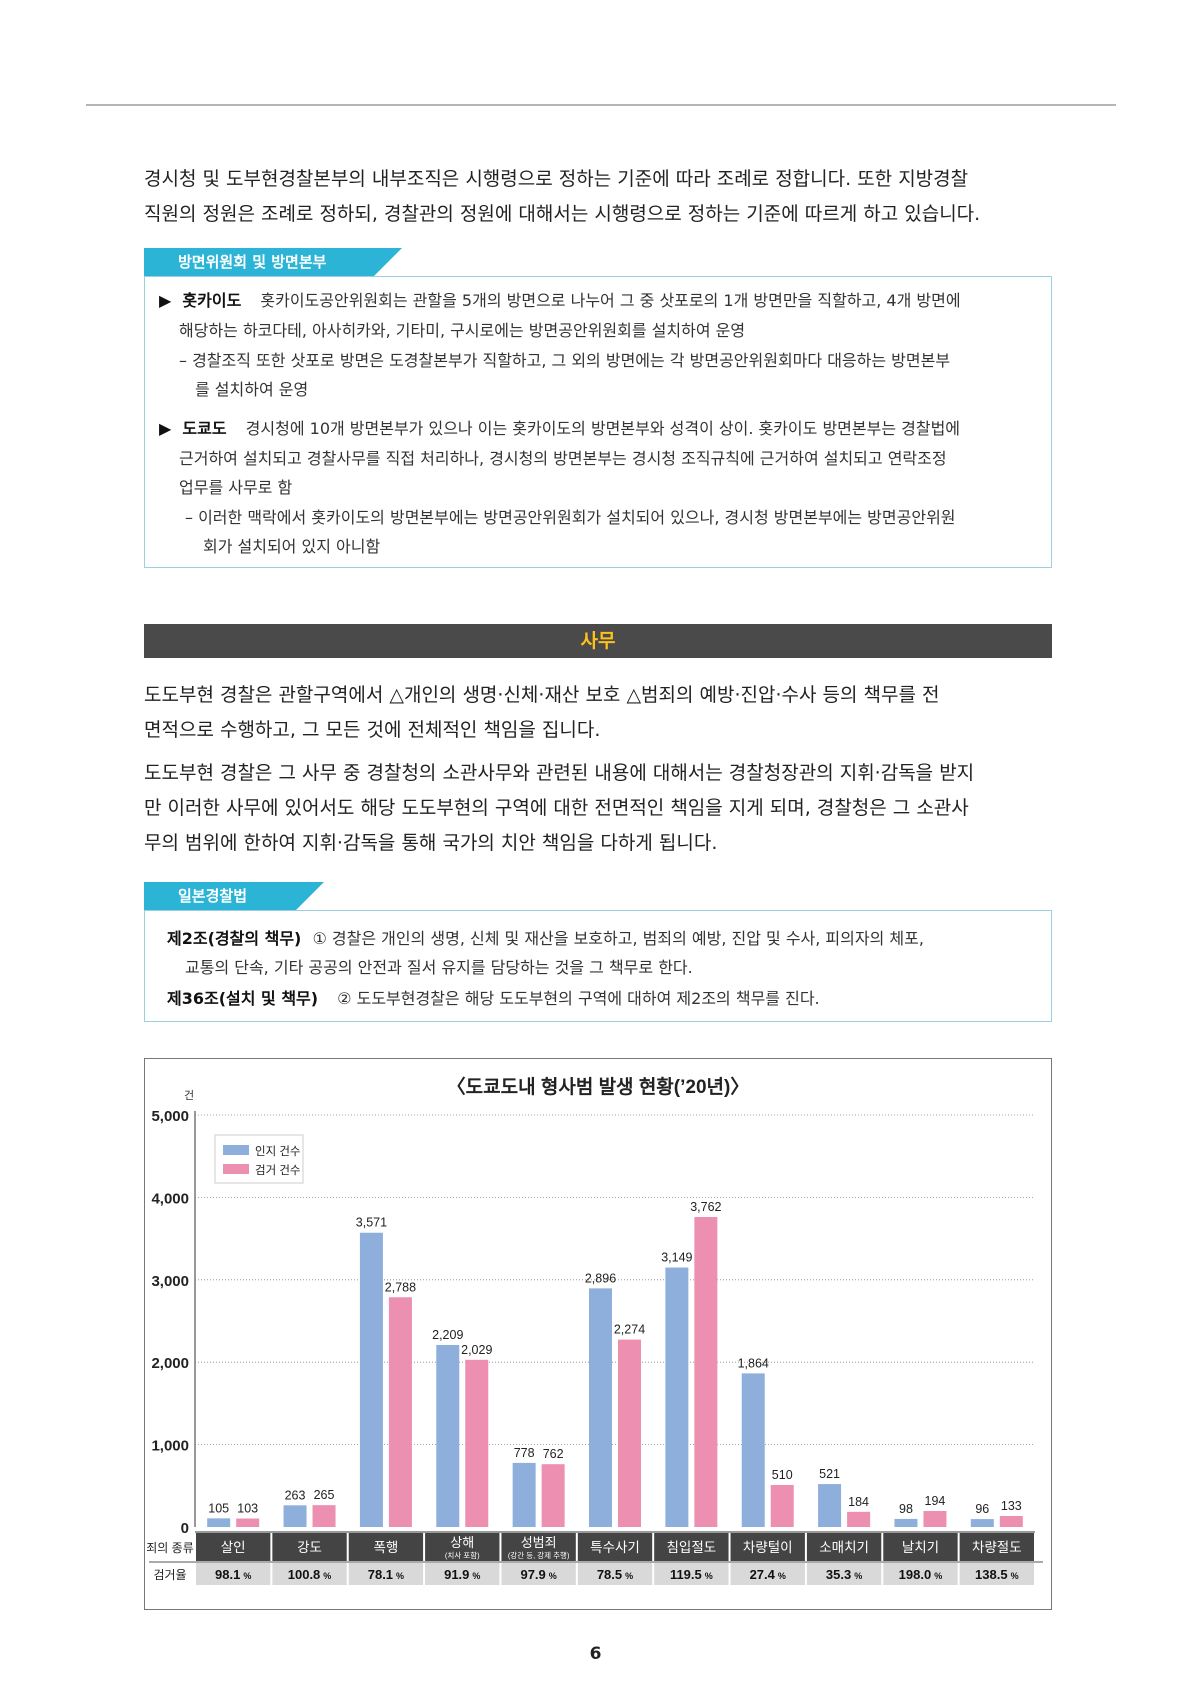 The image size is (1191, 1684). Describe the element at coordinates (629, 1330) in the screenshot. I see `data-label: 2,274` at that location.